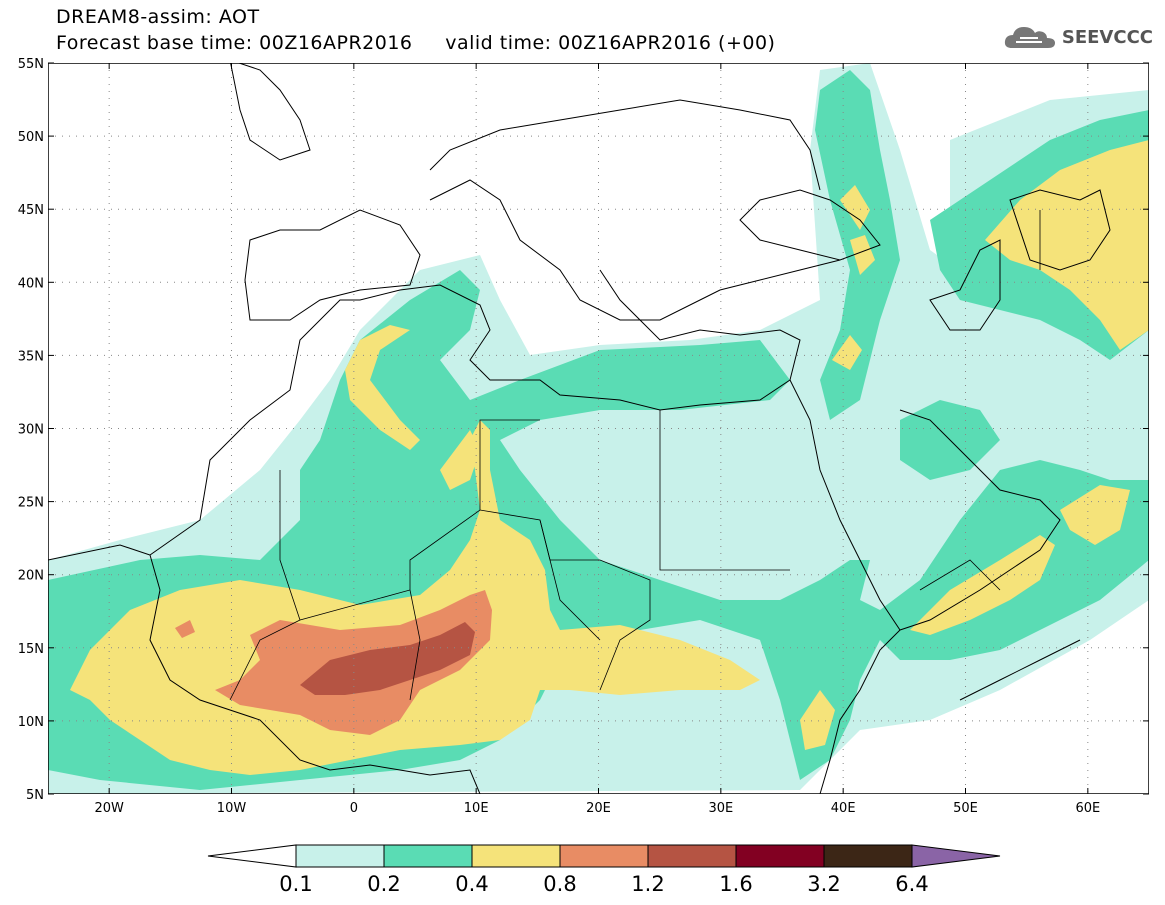 Image resolution: width=1165 pixels, height=905 pixels. I want to click on lat-label: 15N, so click(31, 649).